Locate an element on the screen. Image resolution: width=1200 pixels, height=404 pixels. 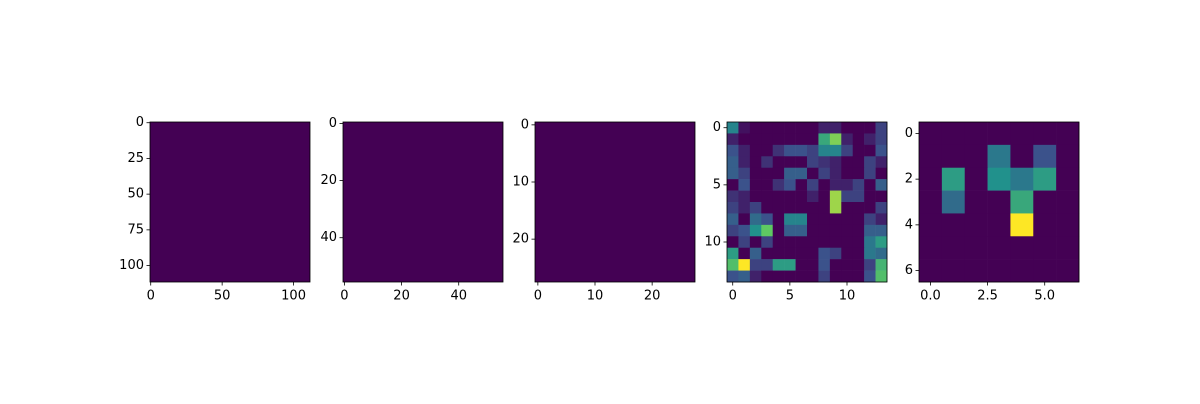
y-tick-label: 10 is located at coordinates (712, 242).